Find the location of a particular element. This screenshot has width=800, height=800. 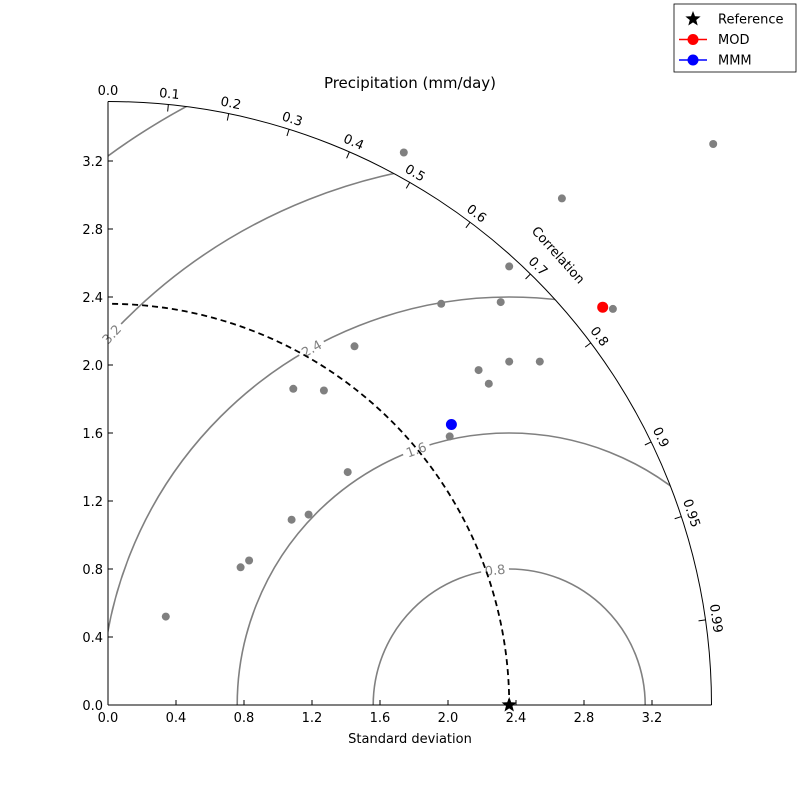

corr-tick-label-5: 0.5 is located at coordinates (414, 173).